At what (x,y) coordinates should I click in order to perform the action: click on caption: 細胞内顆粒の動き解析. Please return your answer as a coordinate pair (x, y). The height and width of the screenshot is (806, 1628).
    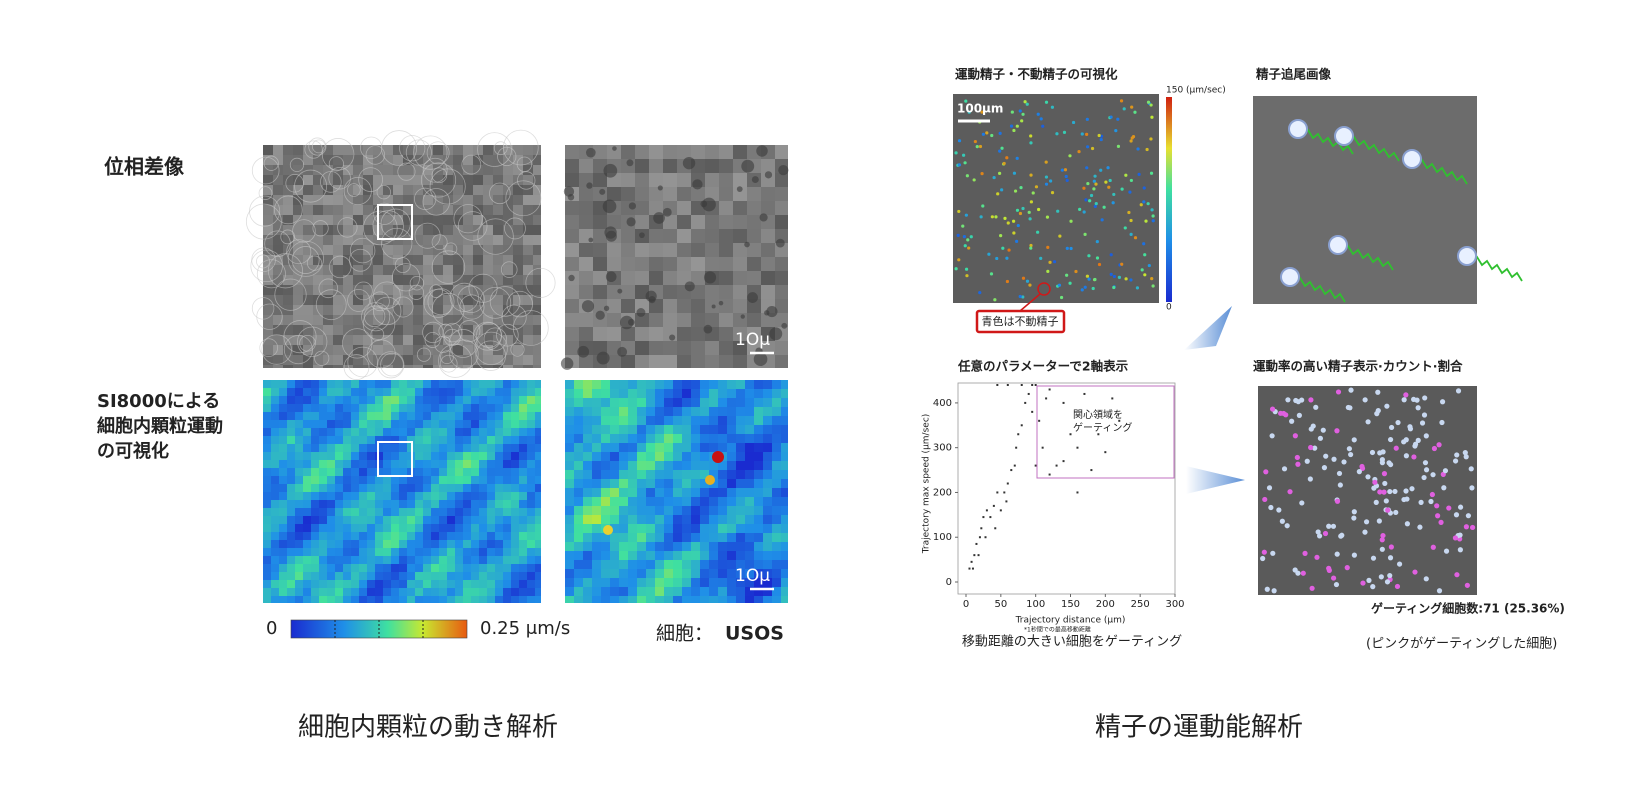
    Looking at the image, I should click on (428, 728).